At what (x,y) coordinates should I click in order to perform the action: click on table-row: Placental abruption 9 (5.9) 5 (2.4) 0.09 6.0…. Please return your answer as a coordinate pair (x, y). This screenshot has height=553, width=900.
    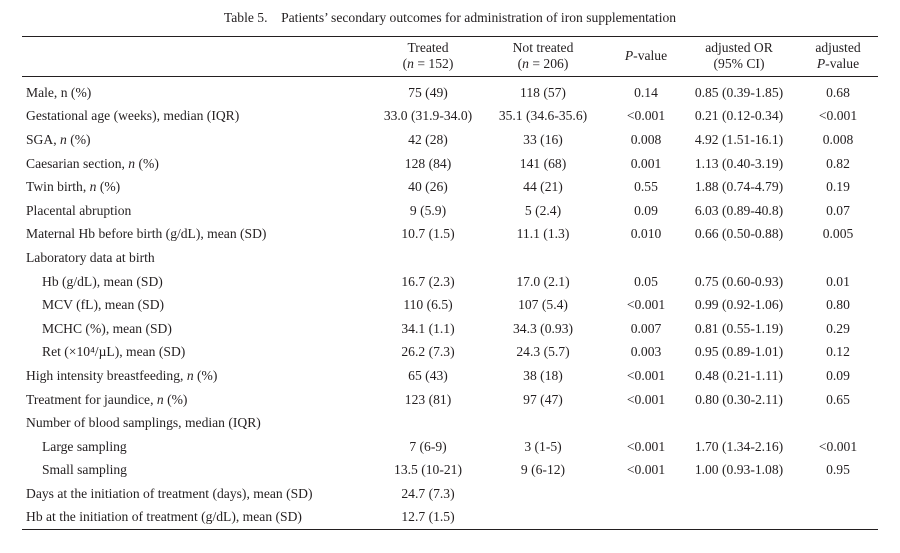
    Looking at the image, I should click on (450, 211).